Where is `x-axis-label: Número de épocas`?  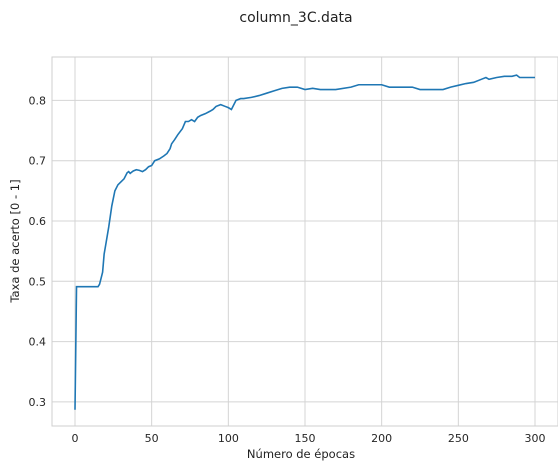
x-axis-label: Número de épocas is located at coordinates (301, 454).